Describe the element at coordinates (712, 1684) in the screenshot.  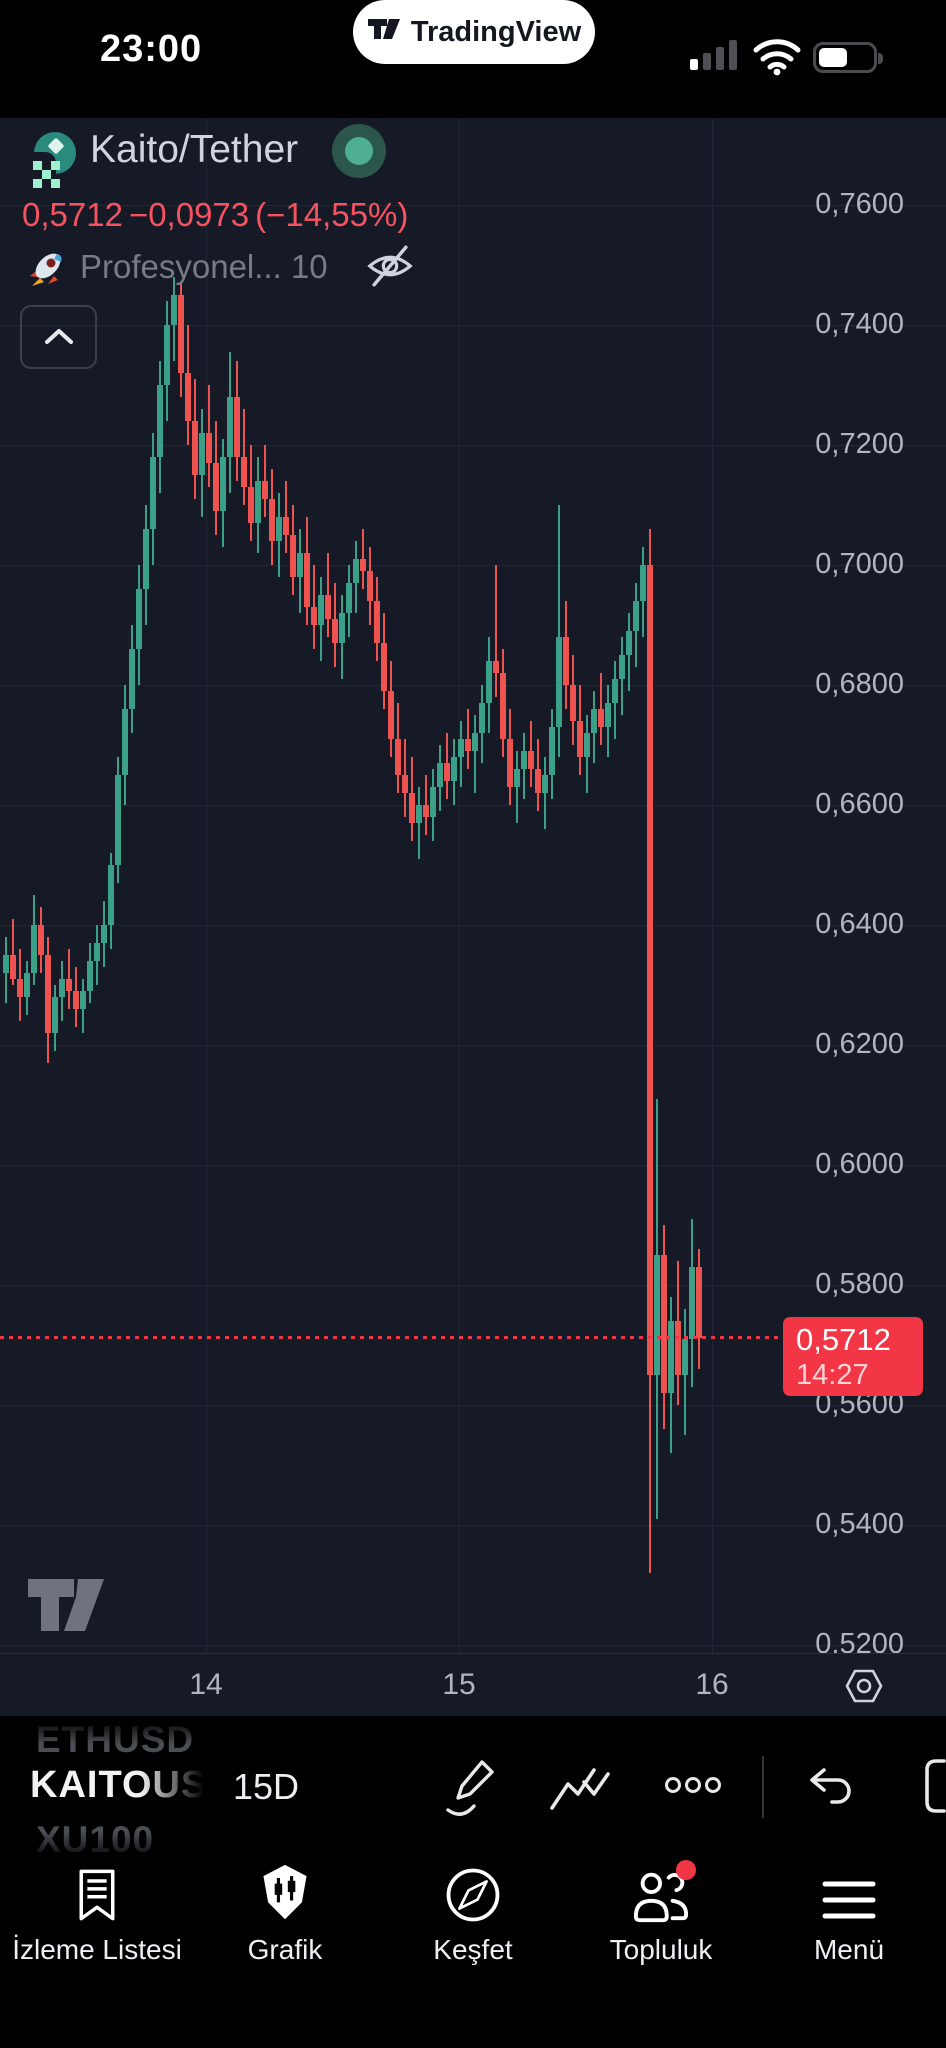
I see `time-axis-label: 16` at that location.